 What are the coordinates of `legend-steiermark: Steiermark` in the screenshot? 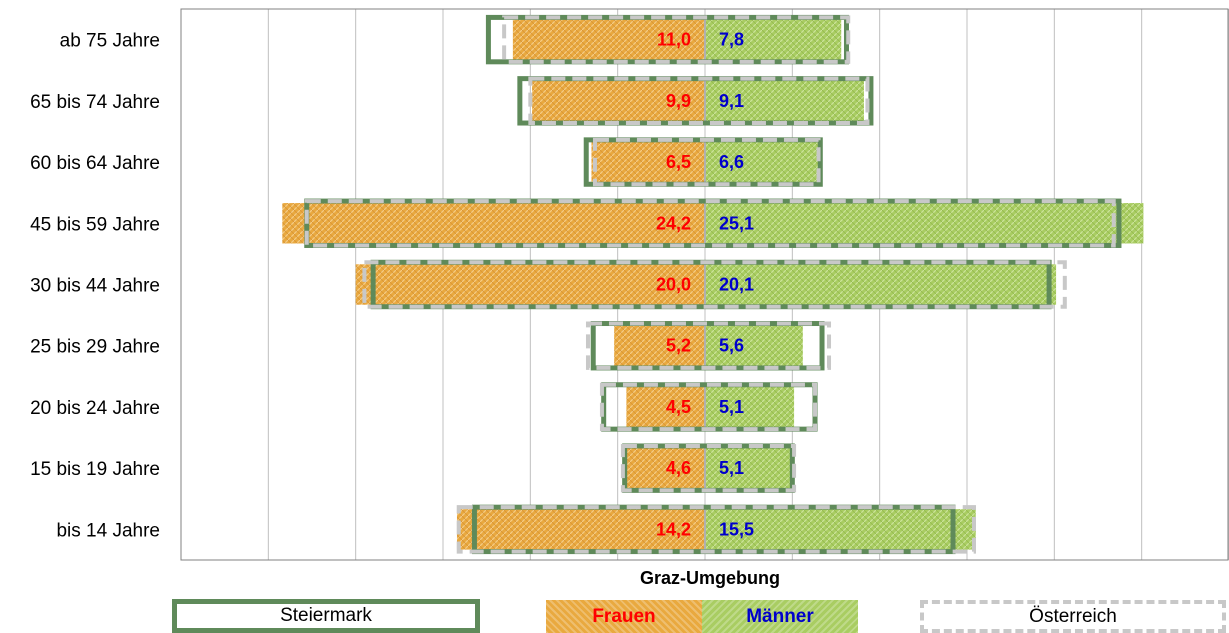 It's located at (326, 616).